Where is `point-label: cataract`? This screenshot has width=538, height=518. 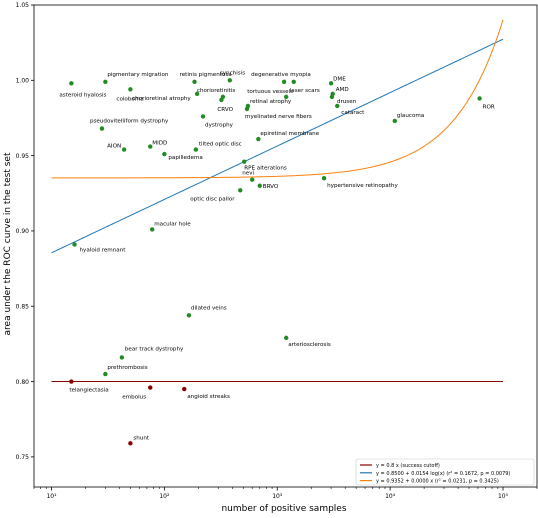
point-label: cataract is located at coordinates (353, 113).